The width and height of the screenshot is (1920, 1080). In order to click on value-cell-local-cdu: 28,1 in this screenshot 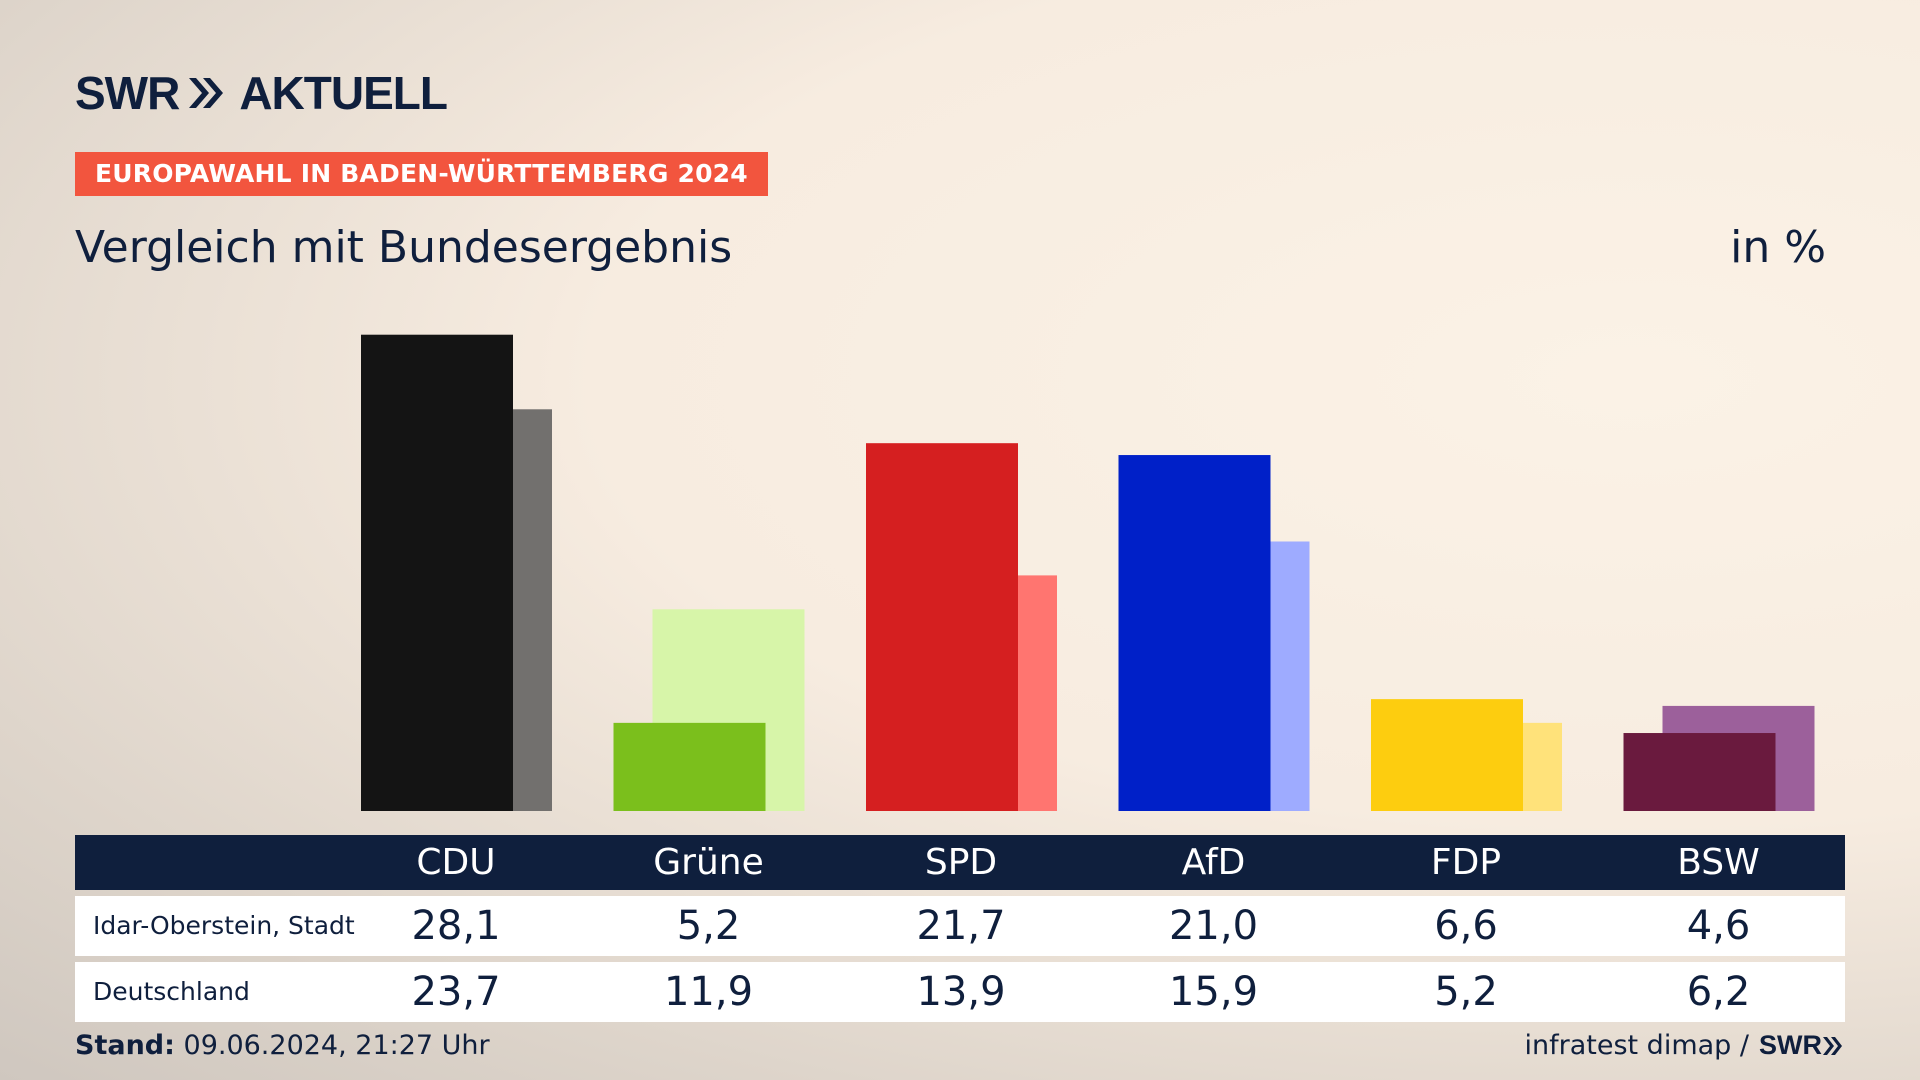, I will do `click(456, 926)`.